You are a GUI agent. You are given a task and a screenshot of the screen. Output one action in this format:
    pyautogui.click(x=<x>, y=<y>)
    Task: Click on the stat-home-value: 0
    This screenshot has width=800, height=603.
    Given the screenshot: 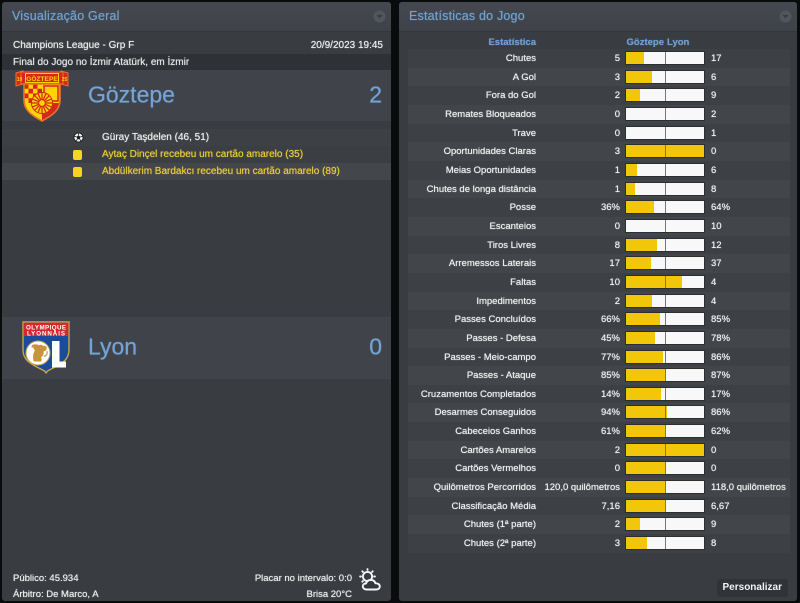 What is the action you would take?
    pyautogui.click(x=617, y=226)
    